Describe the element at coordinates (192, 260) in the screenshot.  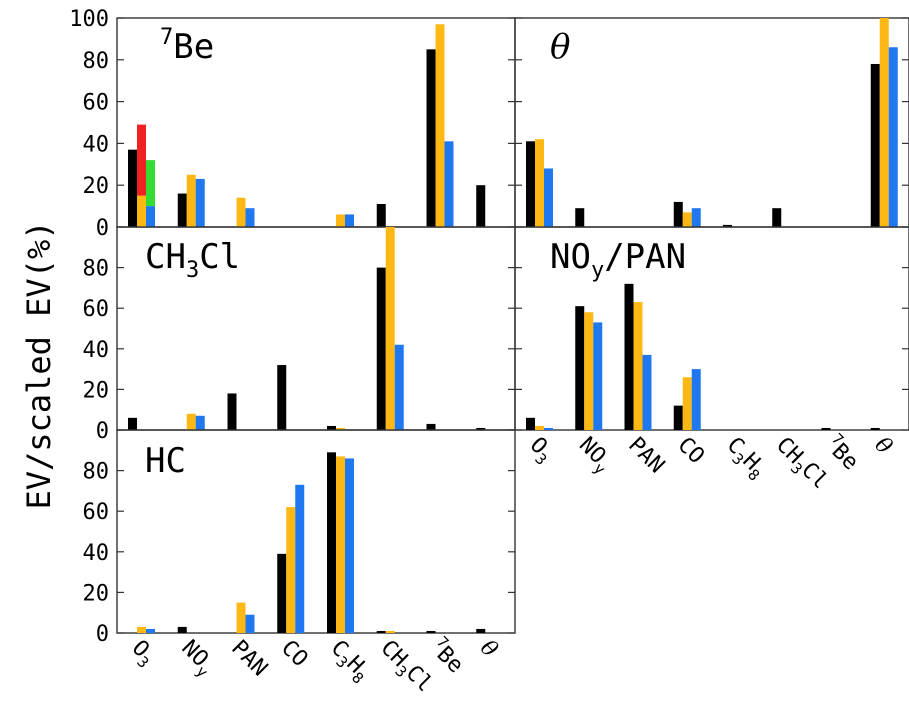
I see `panel-title: CH3Cl` at that location.